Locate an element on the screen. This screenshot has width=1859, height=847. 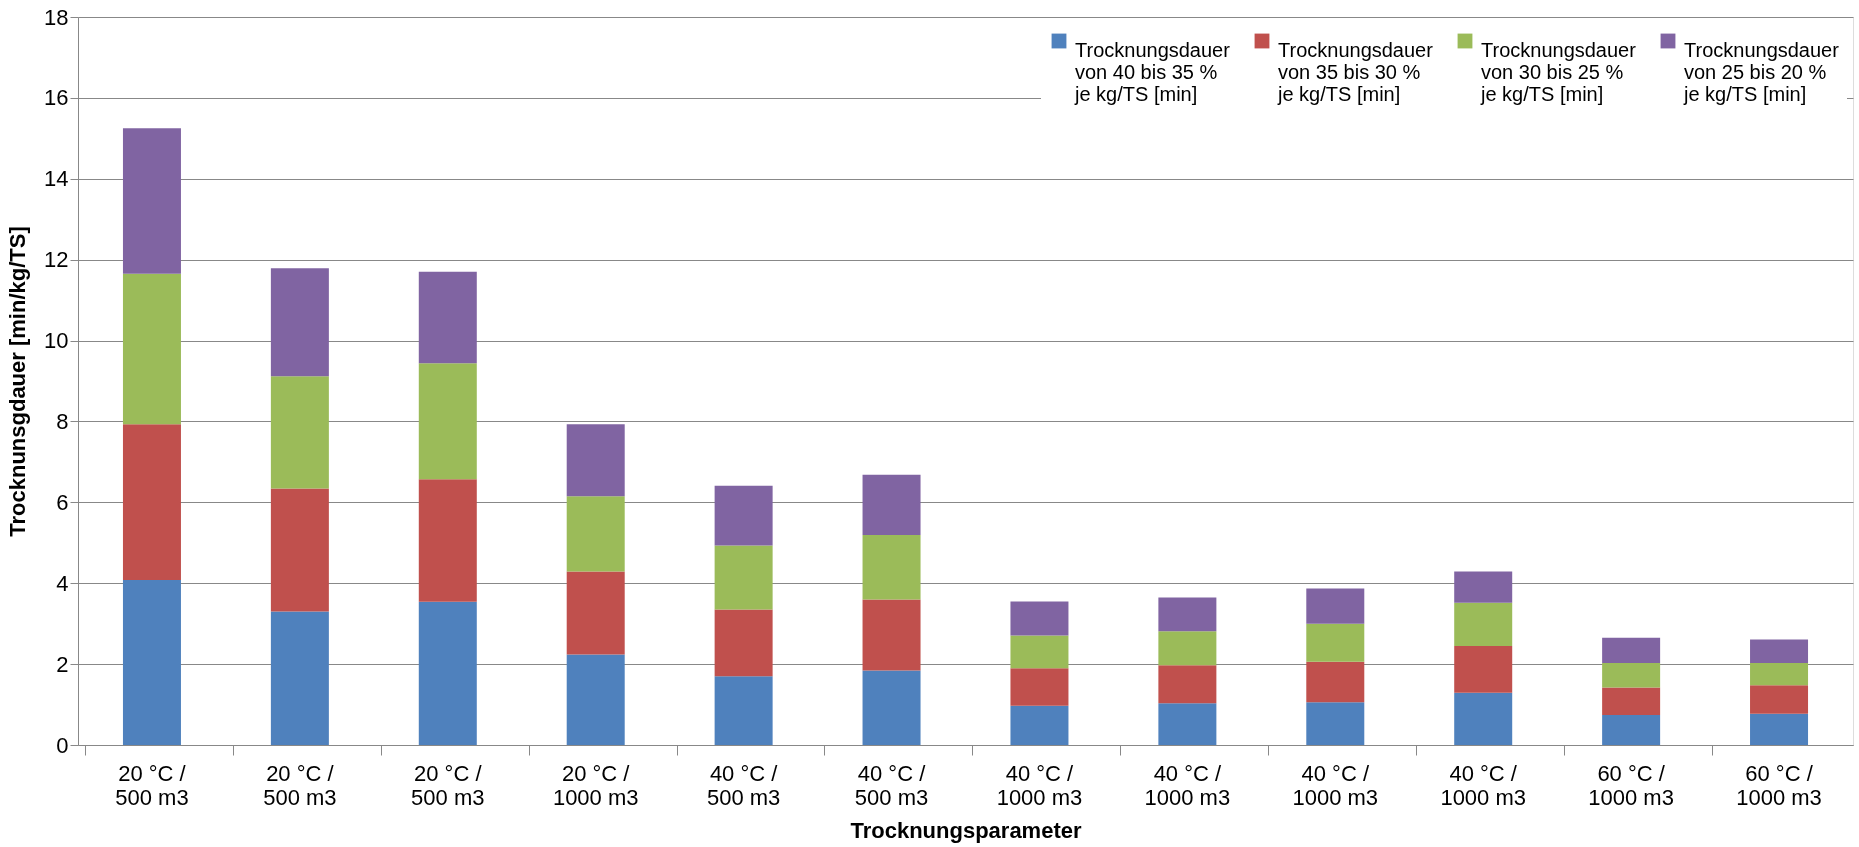
y-tick-label: 0 is located at coordinates (62, 745).